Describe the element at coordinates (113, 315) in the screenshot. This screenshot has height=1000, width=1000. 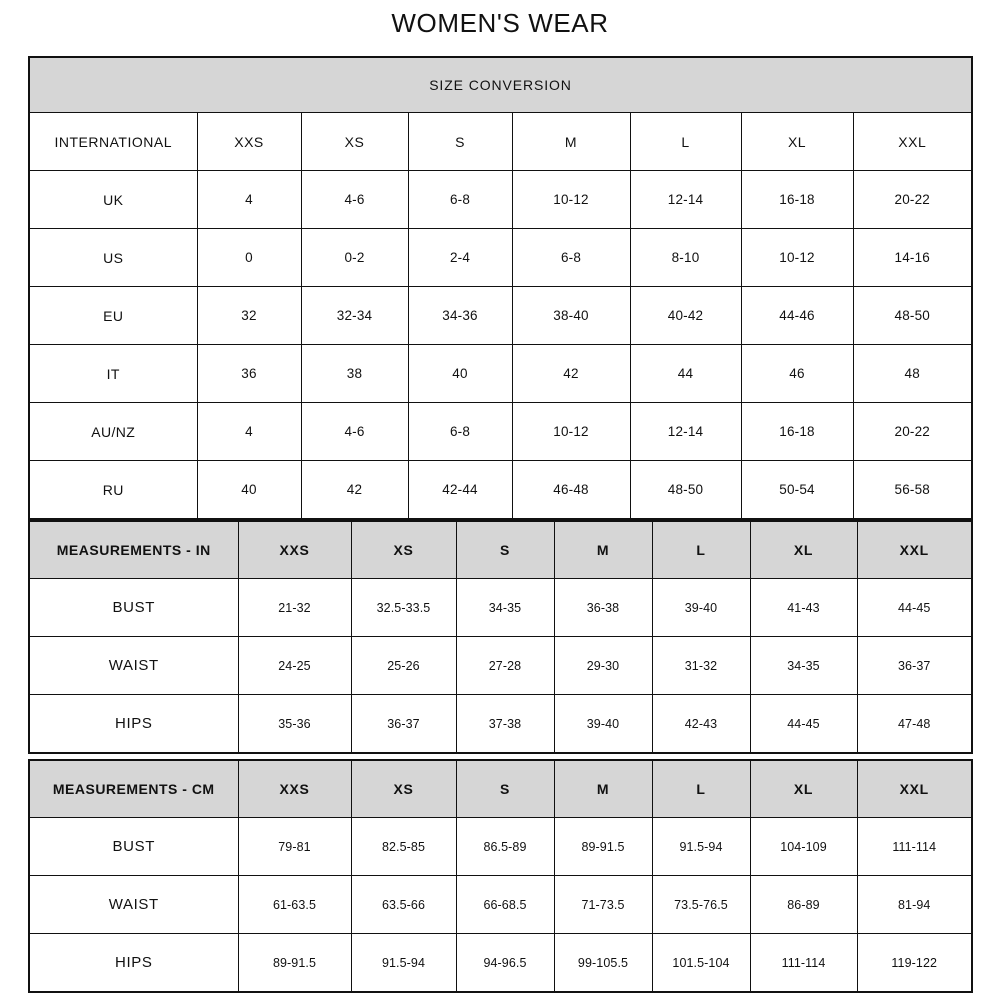
I see `row-label-eu: EU` at that location.